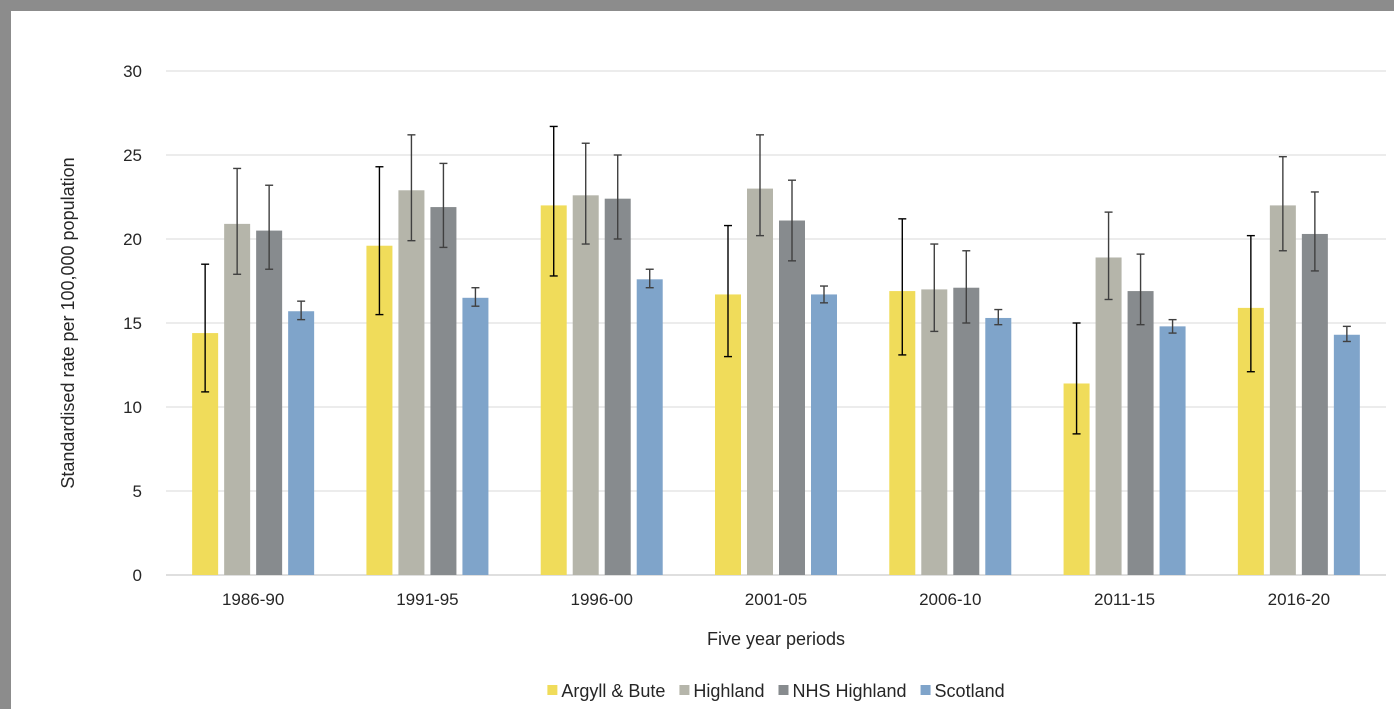 The height and width of the screenshot is (720, 1394). Describe the element at coordinates (950, 599) in the screenshot. I see `x-tick-label: 2006-10` at that location.